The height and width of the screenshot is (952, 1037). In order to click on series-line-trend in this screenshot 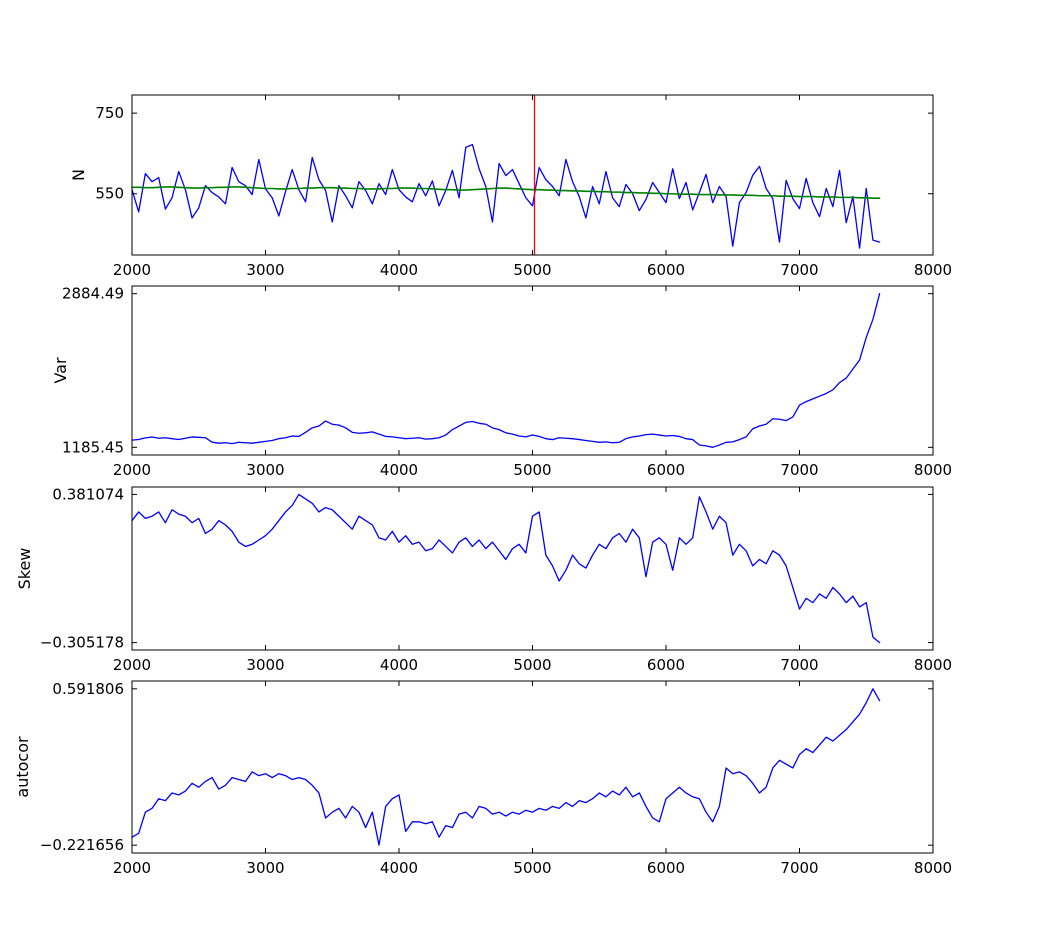, I will do `click(506, 192)`.